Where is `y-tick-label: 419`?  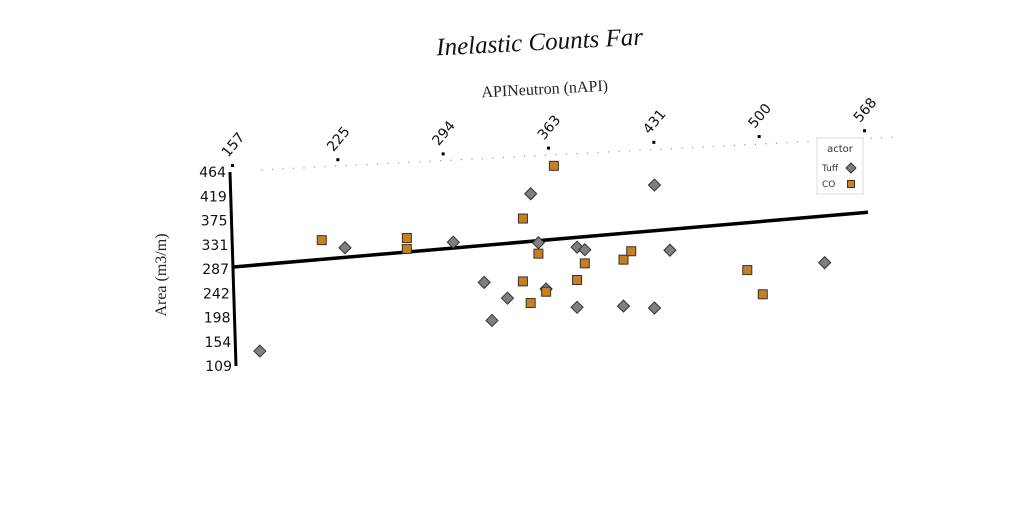
y-tick-label: 419 is located at coordinates (213, 197).